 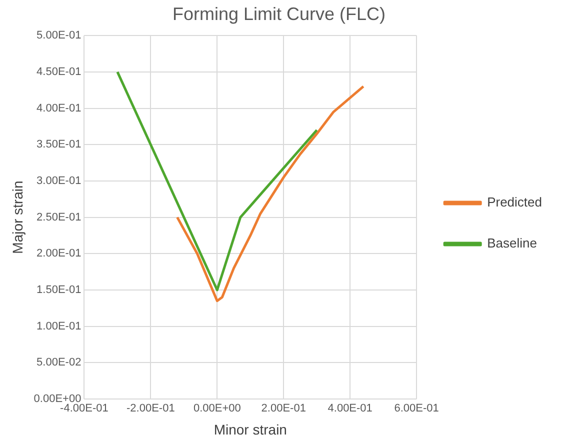 I want to click on y-axis-title: Major strain, so click(x=17, y=217).